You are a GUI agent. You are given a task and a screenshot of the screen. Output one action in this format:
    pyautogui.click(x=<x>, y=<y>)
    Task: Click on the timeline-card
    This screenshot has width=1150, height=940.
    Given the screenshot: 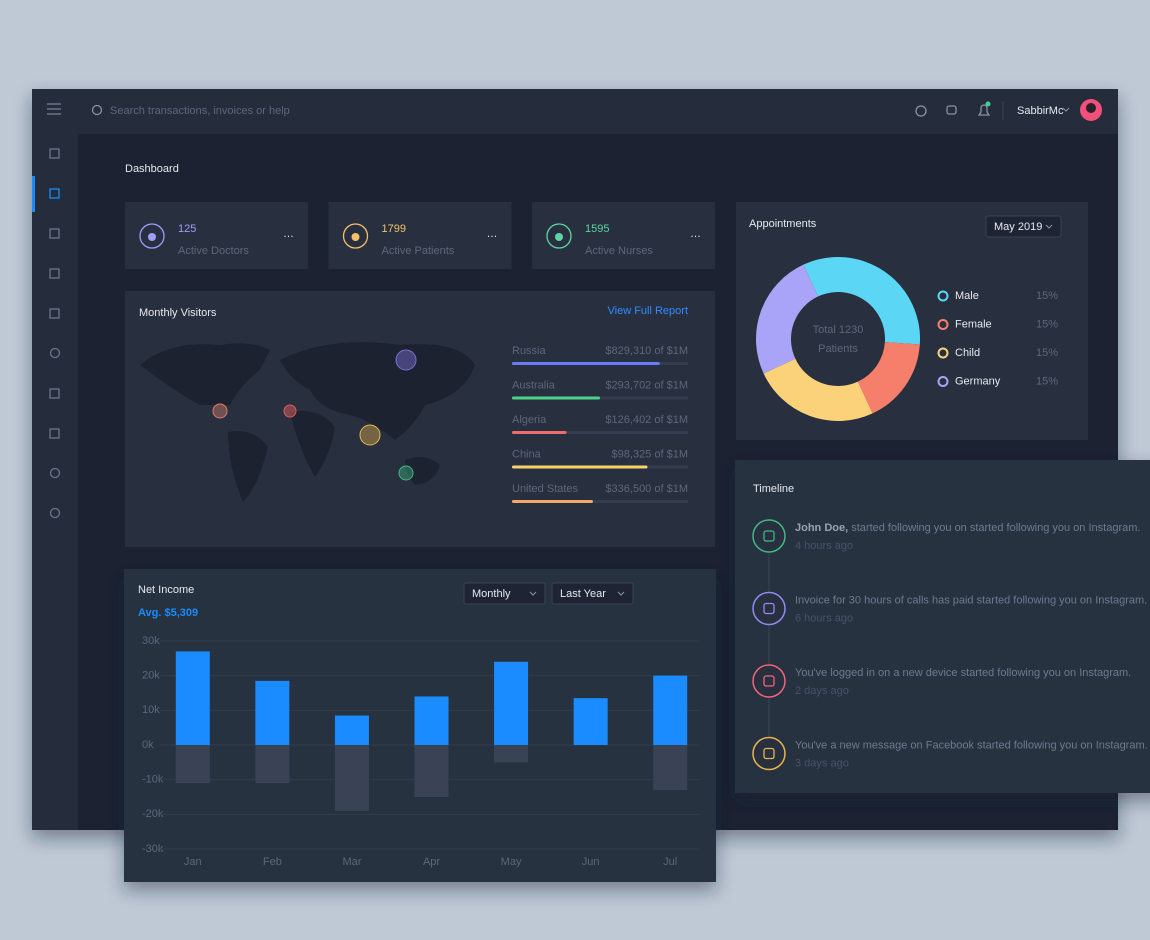 What is the action you would take?
    pyautogui.click(x=942, y=626)
    